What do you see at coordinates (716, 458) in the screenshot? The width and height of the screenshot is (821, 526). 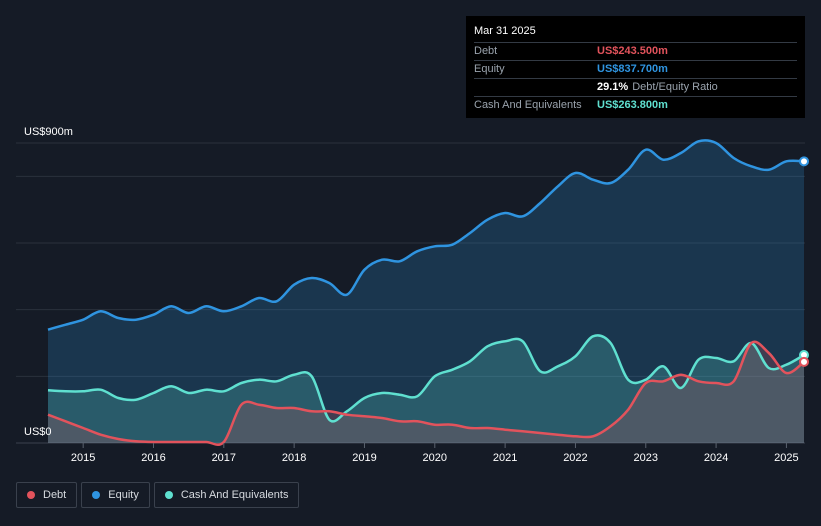 I see `x-tick-label-2024: 2024` at bounding box center [716, 458].